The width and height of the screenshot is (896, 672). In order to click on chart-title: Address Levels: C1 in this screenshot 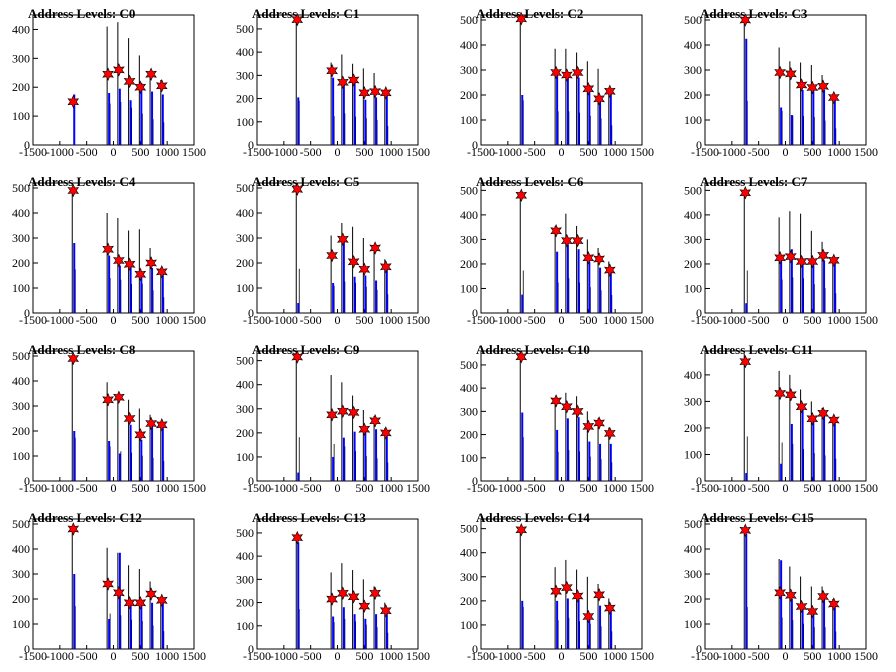, I will do `click(305, 13)`.